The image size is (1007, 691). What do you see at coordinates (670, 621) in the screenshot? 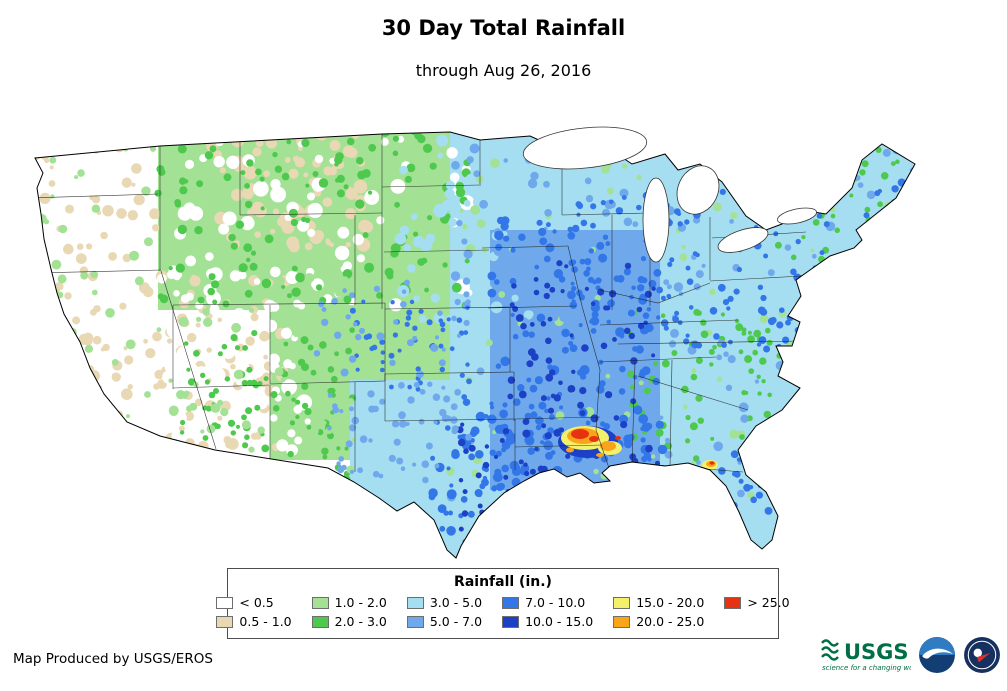
I see `legend-label: 20.0 - 25.0` at bounding box center [670, 621].